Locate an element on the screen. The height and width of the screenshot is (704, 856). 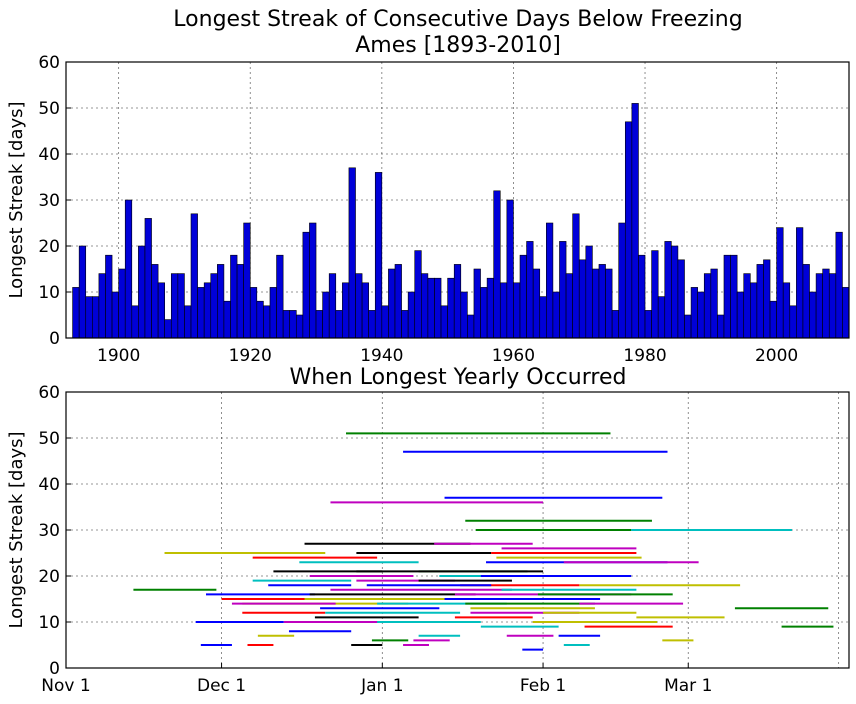
y-tick-label: 20 is located at coordinates (49, 577).